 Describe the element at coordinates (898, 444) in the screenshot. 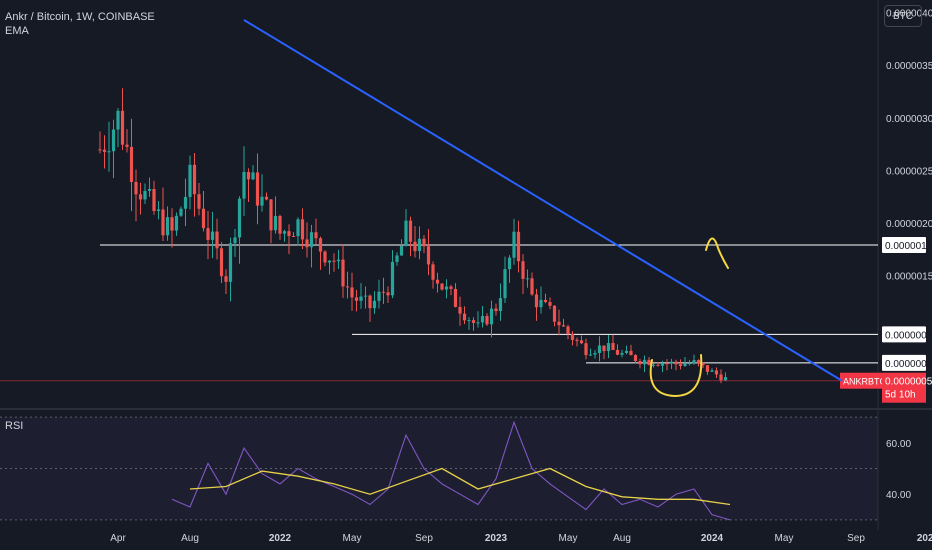

I see `rsi-tick-label: 60.00` at that location.